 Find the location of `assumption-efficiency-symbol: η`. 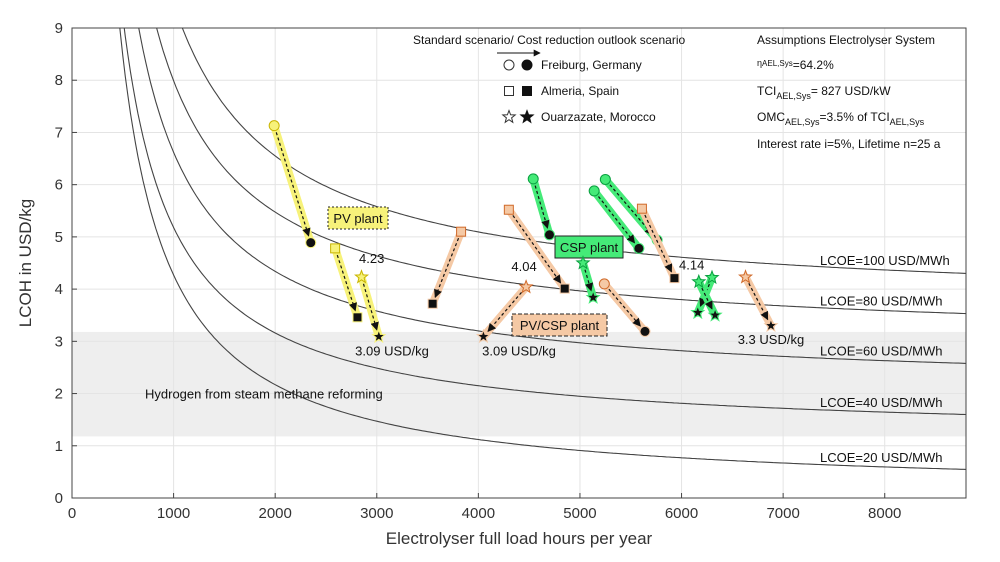

assumption-efficiency-symbol: η is located at coordinates (759, 63).